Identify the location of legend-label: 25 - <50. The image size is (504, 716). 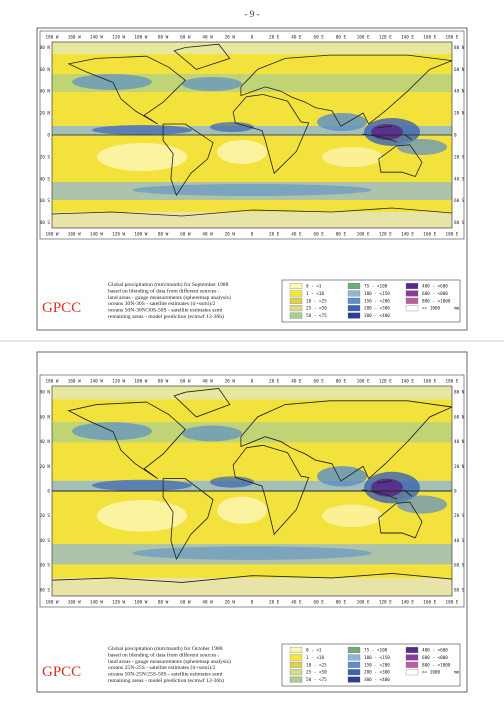
(316, 309).